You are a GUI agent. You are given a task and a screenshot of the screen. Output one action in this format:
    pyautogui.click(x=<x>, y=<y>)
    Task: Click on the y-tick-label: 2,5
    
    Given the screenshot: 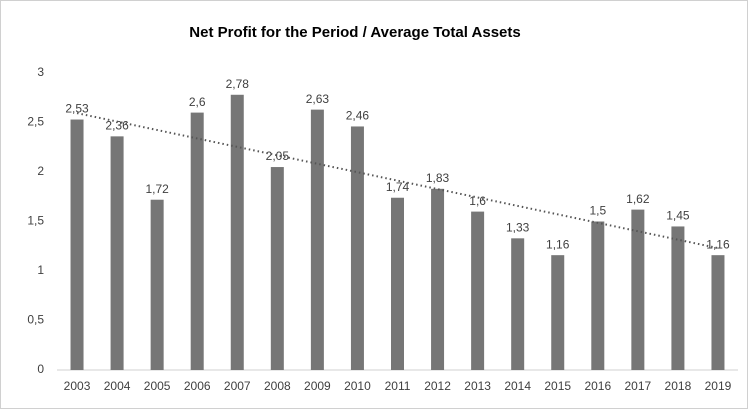 What is the action you would take?
    pyautogui.click(x=35, y=122)
    